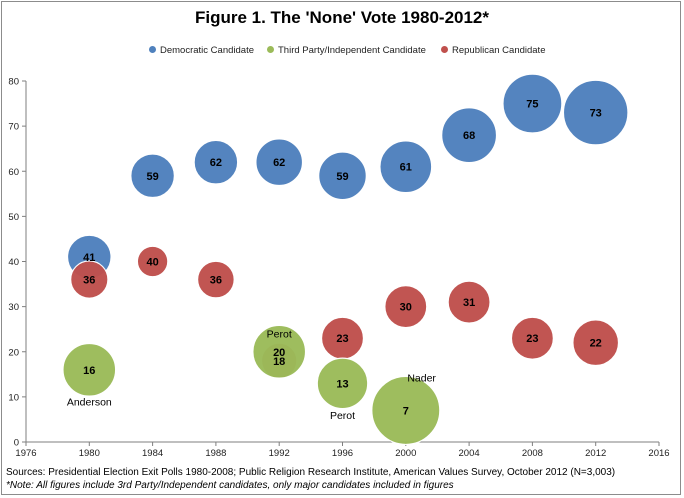  Describe the element at coordinates (352, 50) in the screenshot. I see `legend-label-third-party: Third Party/Independent Candidate` at that location.